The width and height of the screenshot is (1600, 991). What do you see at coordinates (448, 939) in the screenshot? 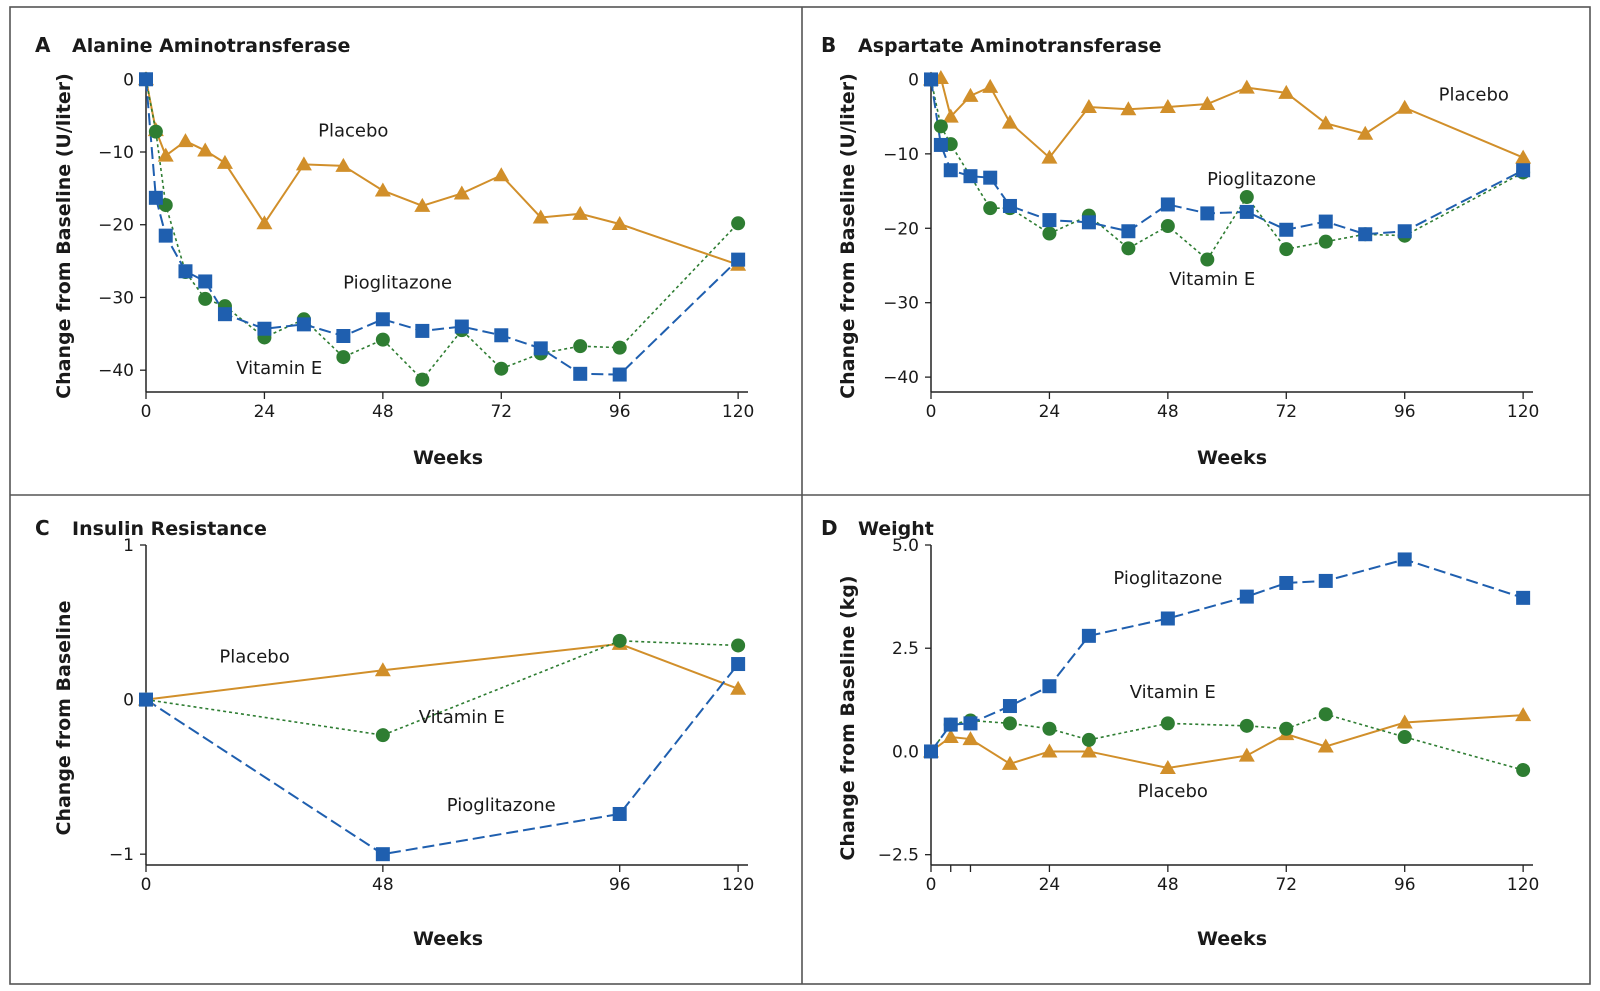
I see `panel-c-xlabel: Weeks` at bounding box center [448, 939].